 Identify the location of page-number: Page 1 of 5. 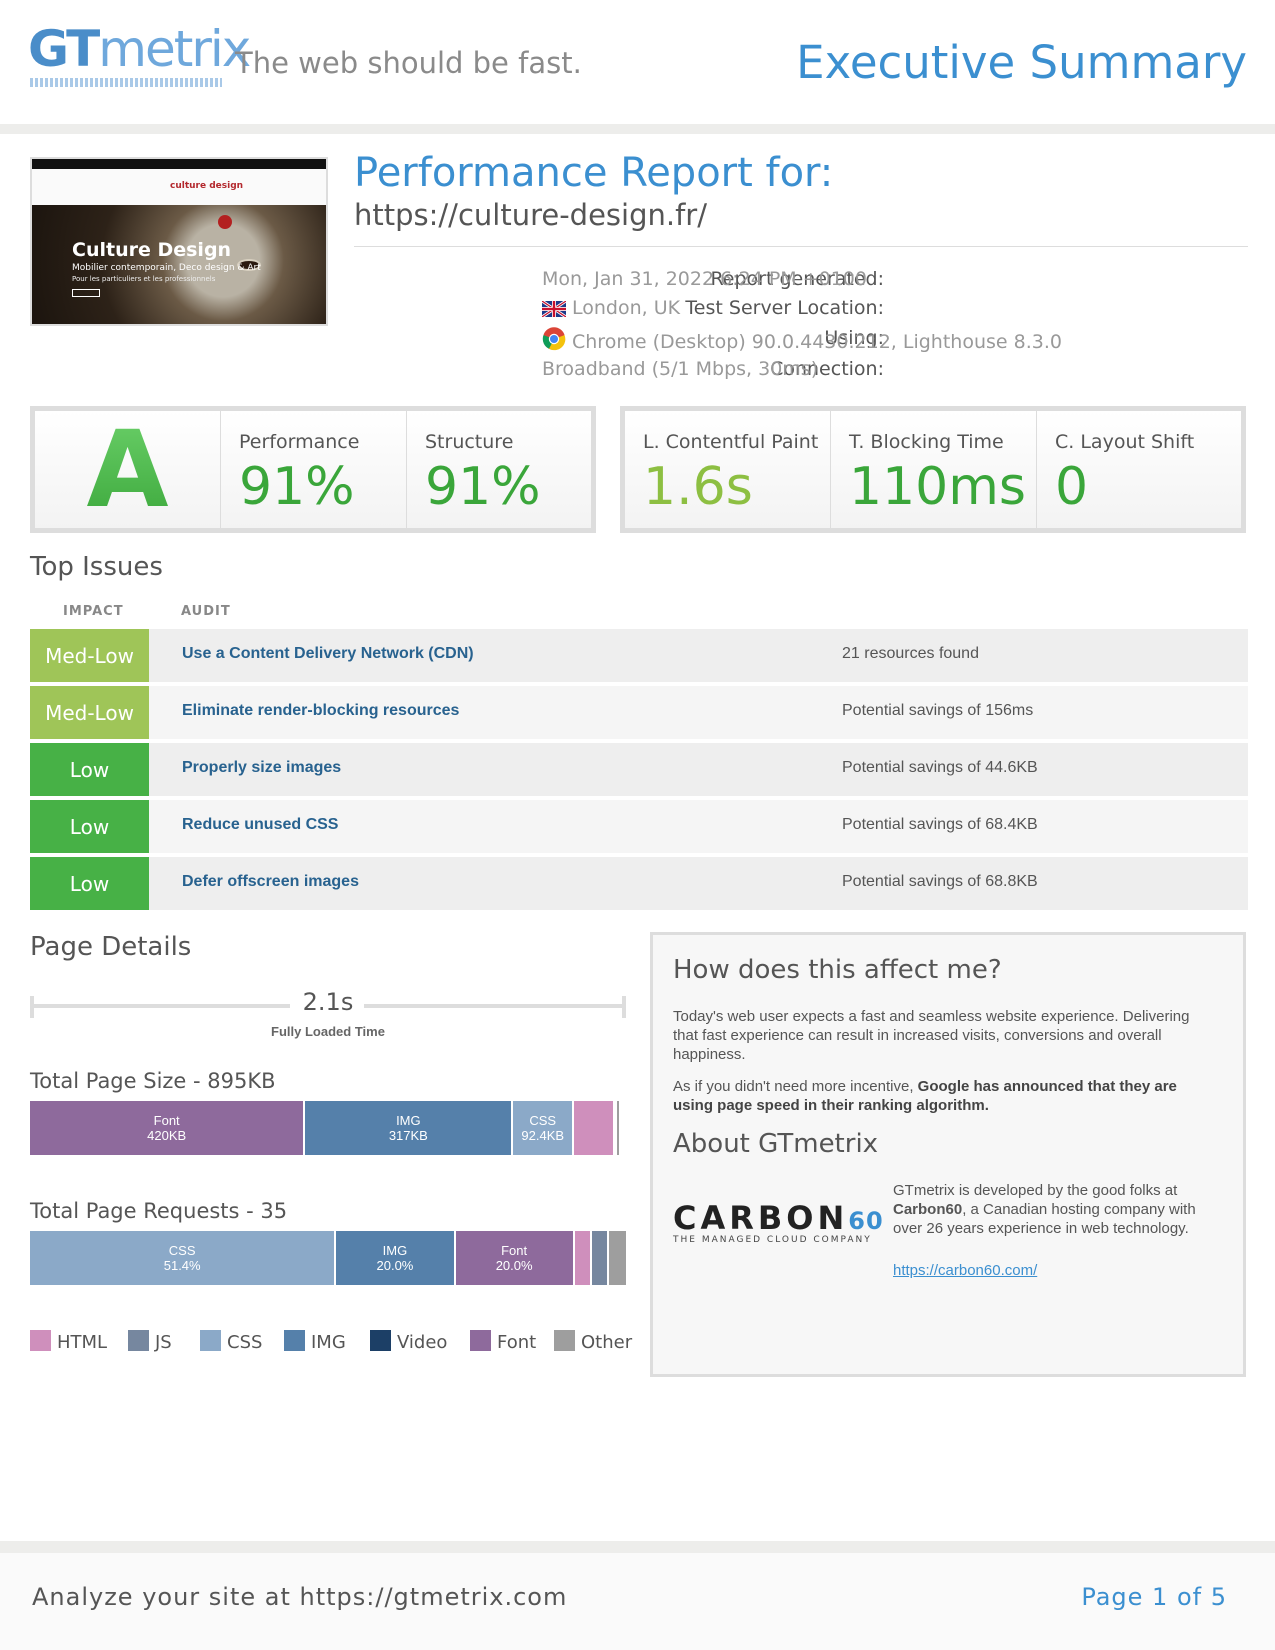
(1154, 1597).